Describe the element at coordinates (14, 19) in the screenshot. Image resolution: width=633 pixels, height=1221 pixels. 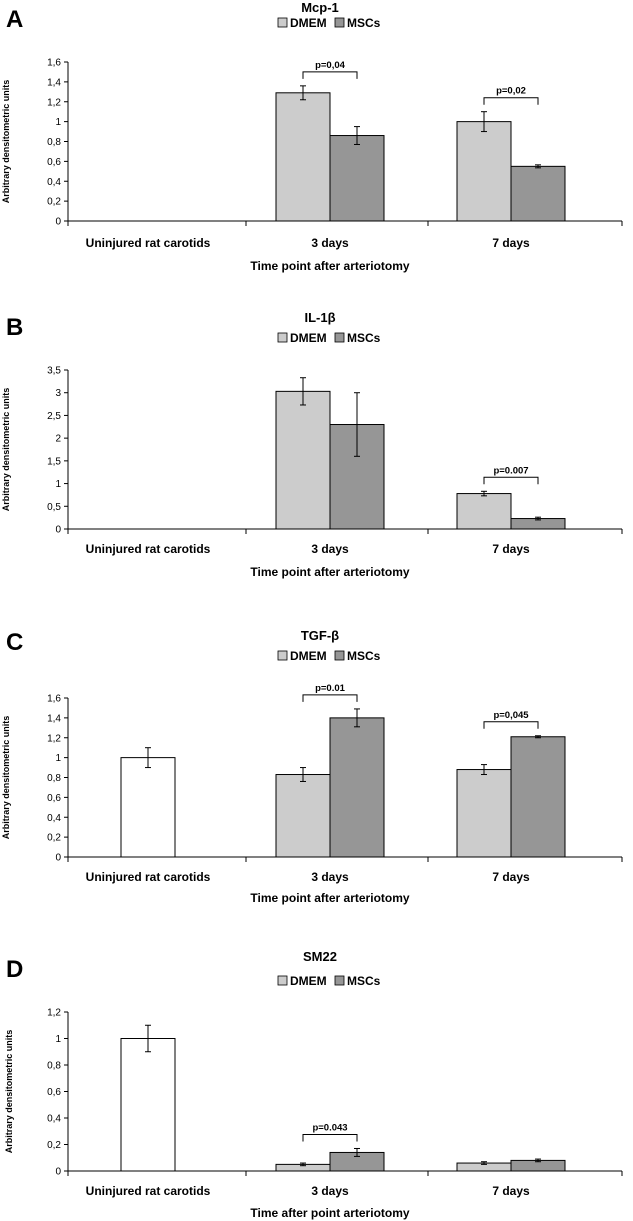
I see `panel-letter: A` at that location.